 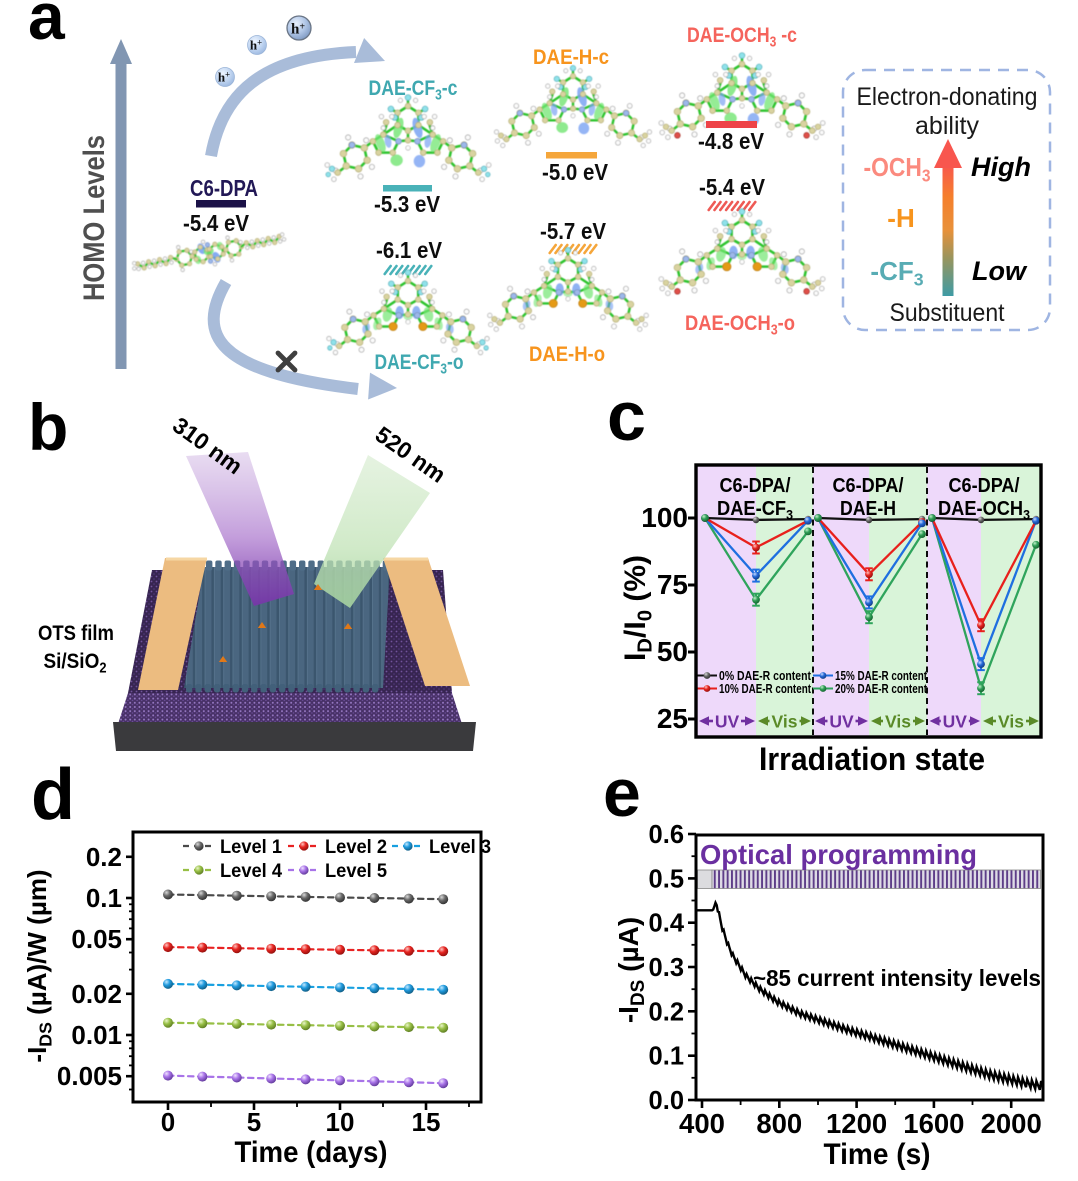 What do you see at coordinates (53, 795) in the screenshot?
I see `svg-text: d` at bounding box center [53, 795].